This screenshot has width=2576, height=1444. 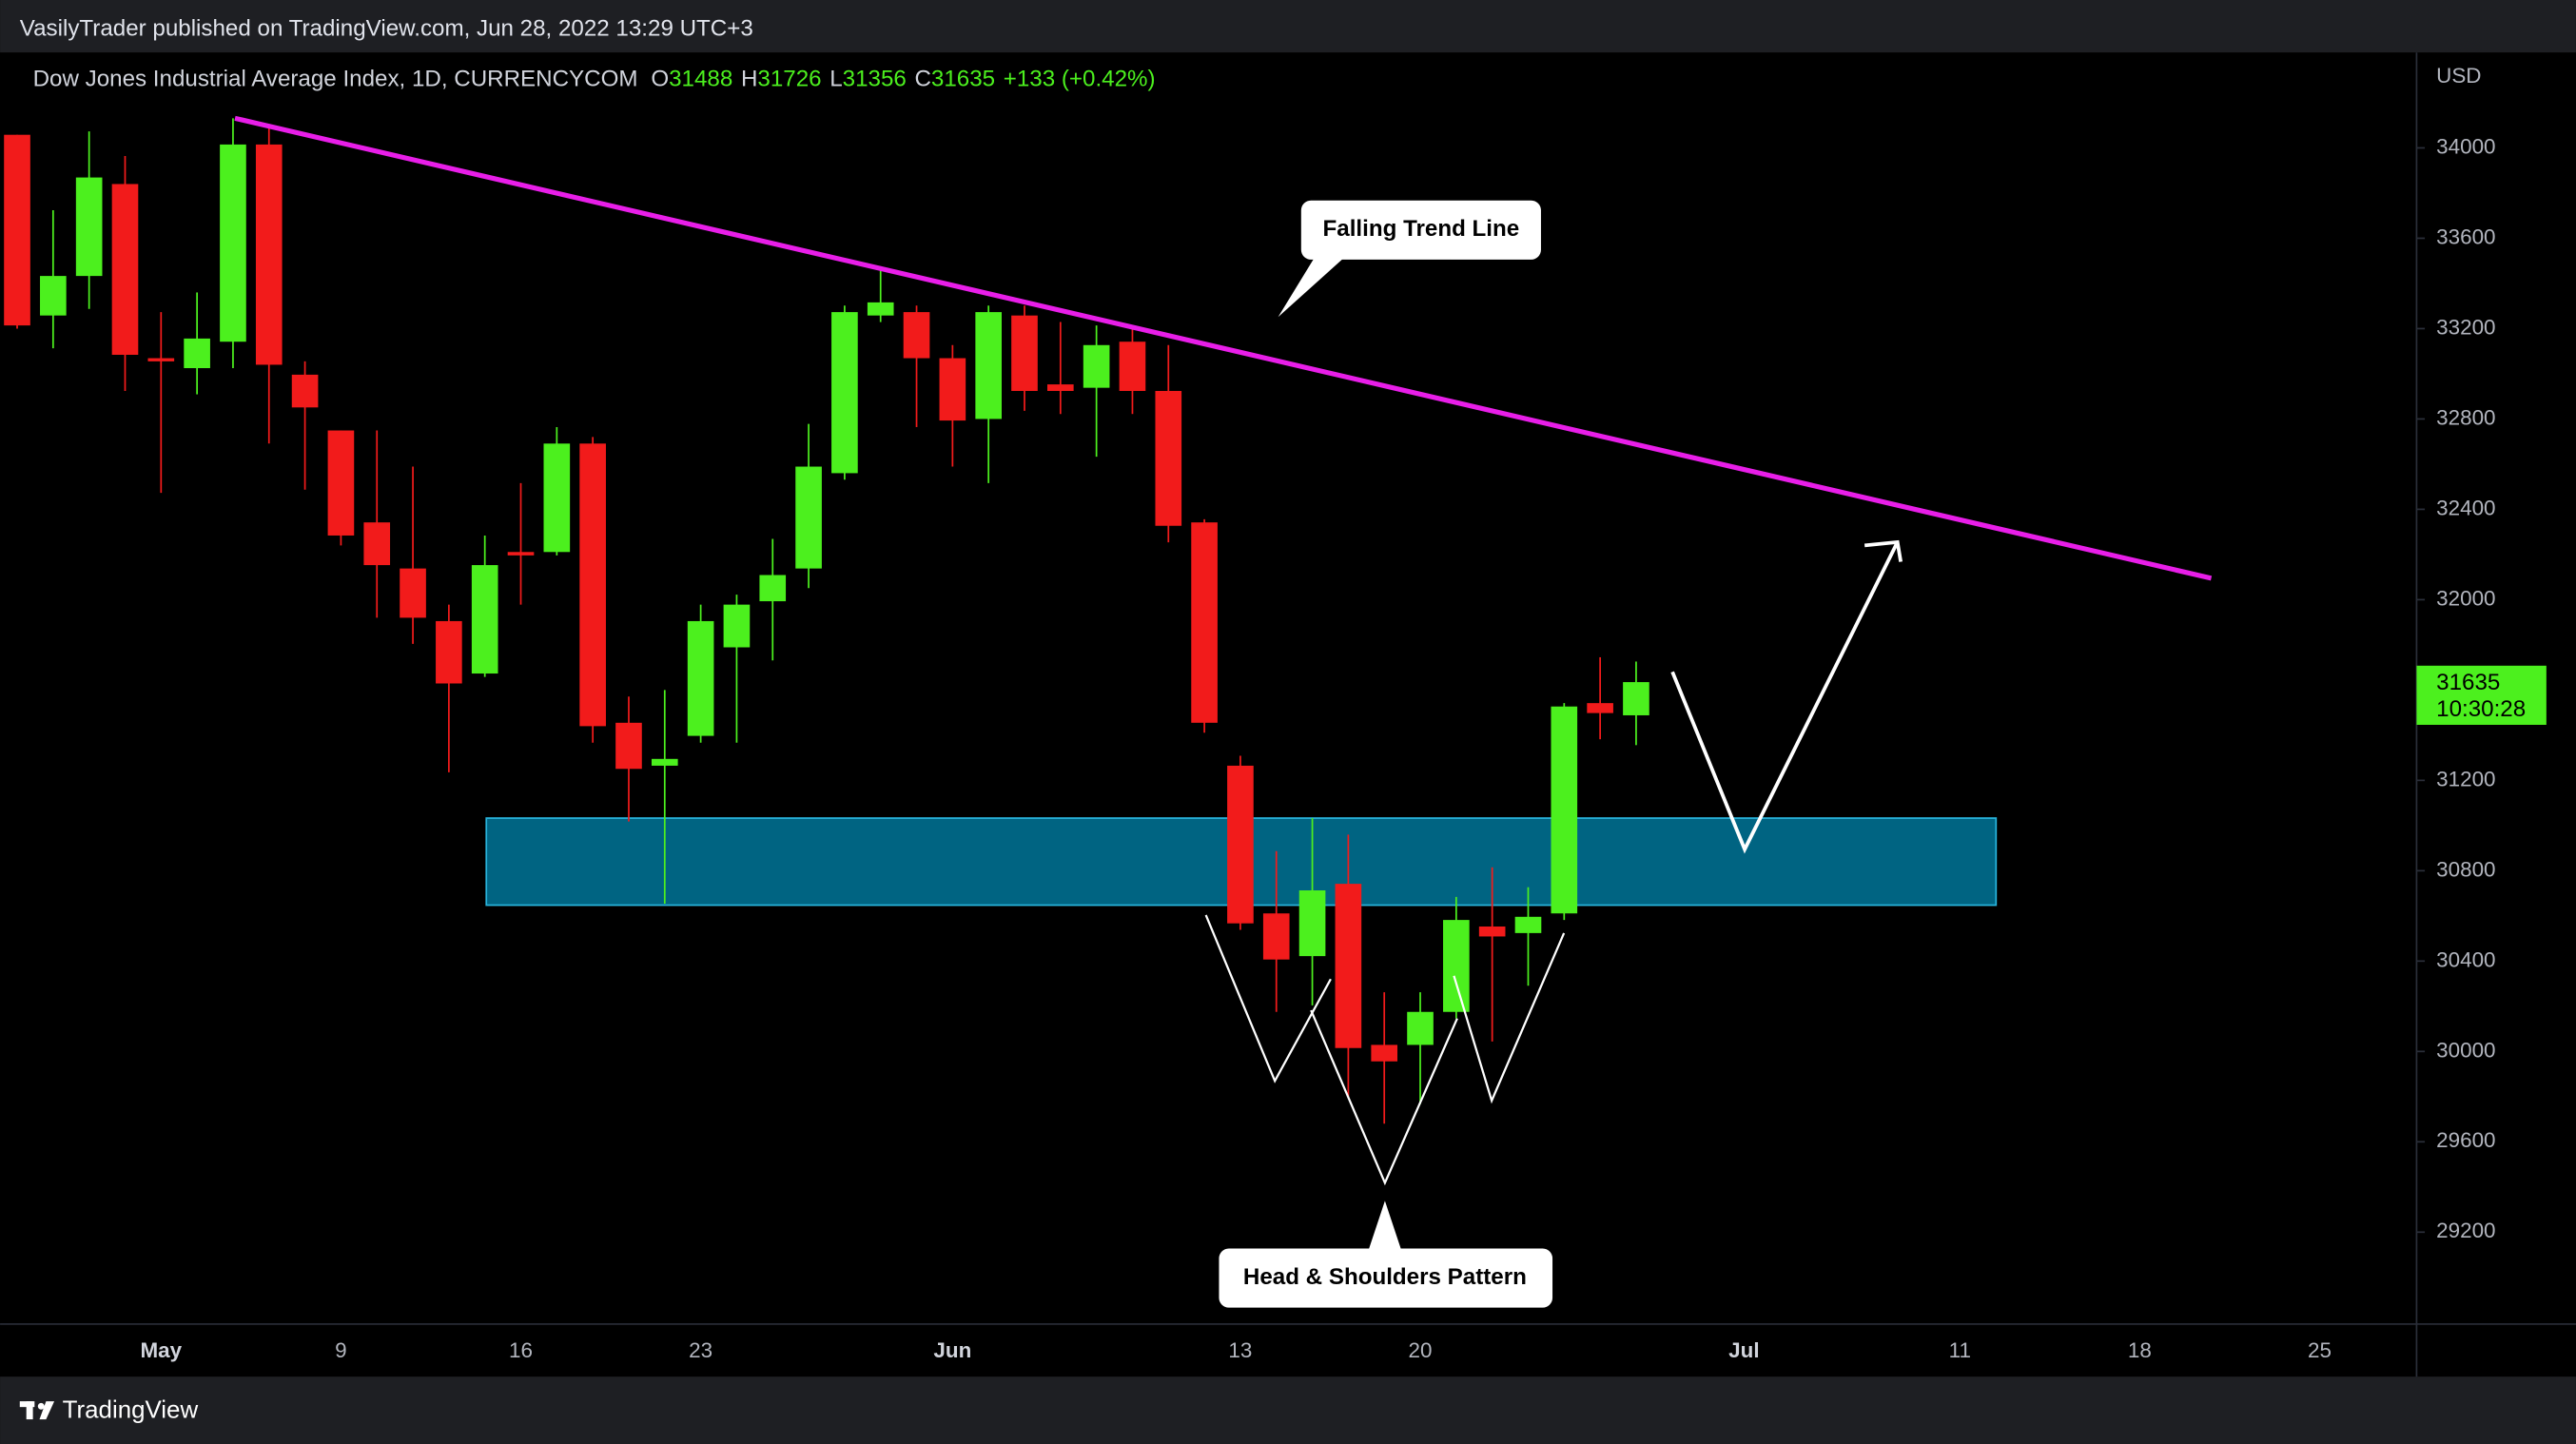 What do you see at coordinates (952, 1350) in the screenshot?
I see `x-tick-label: Jun` at bounding box center [952, 1350].